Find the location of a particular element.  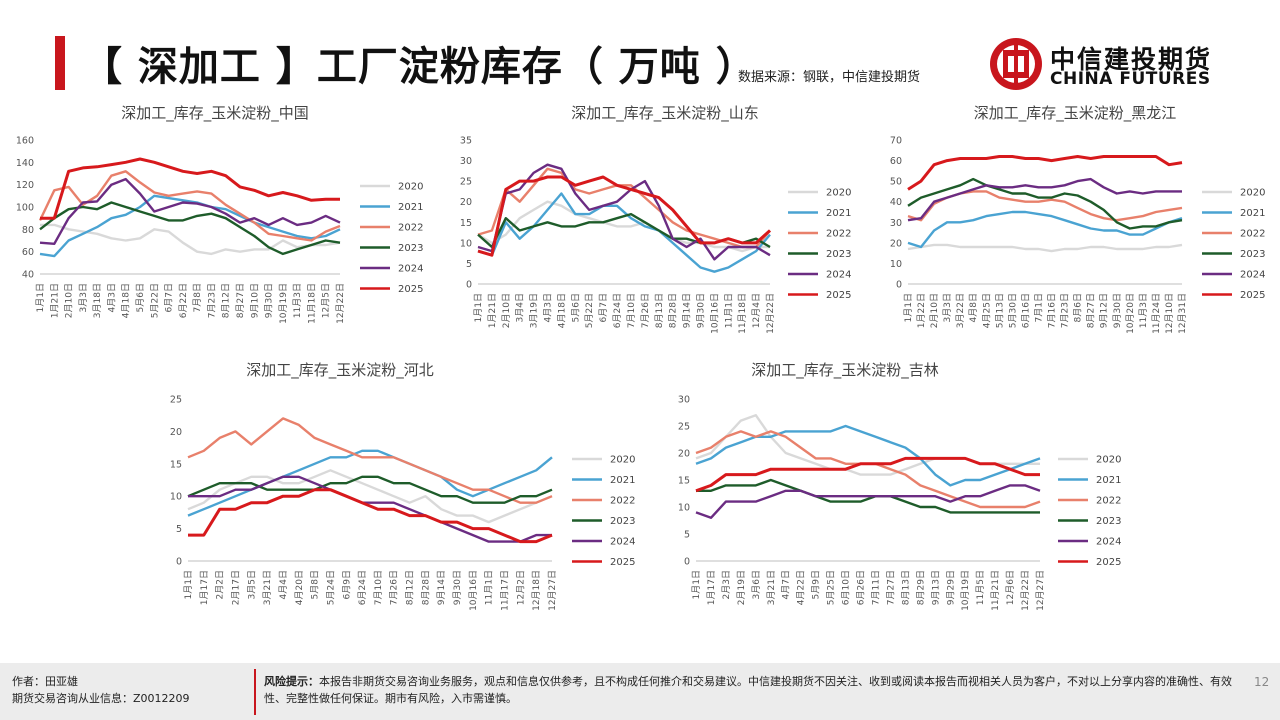

y-tick-label: 60 is located at coordinates (28, 252).